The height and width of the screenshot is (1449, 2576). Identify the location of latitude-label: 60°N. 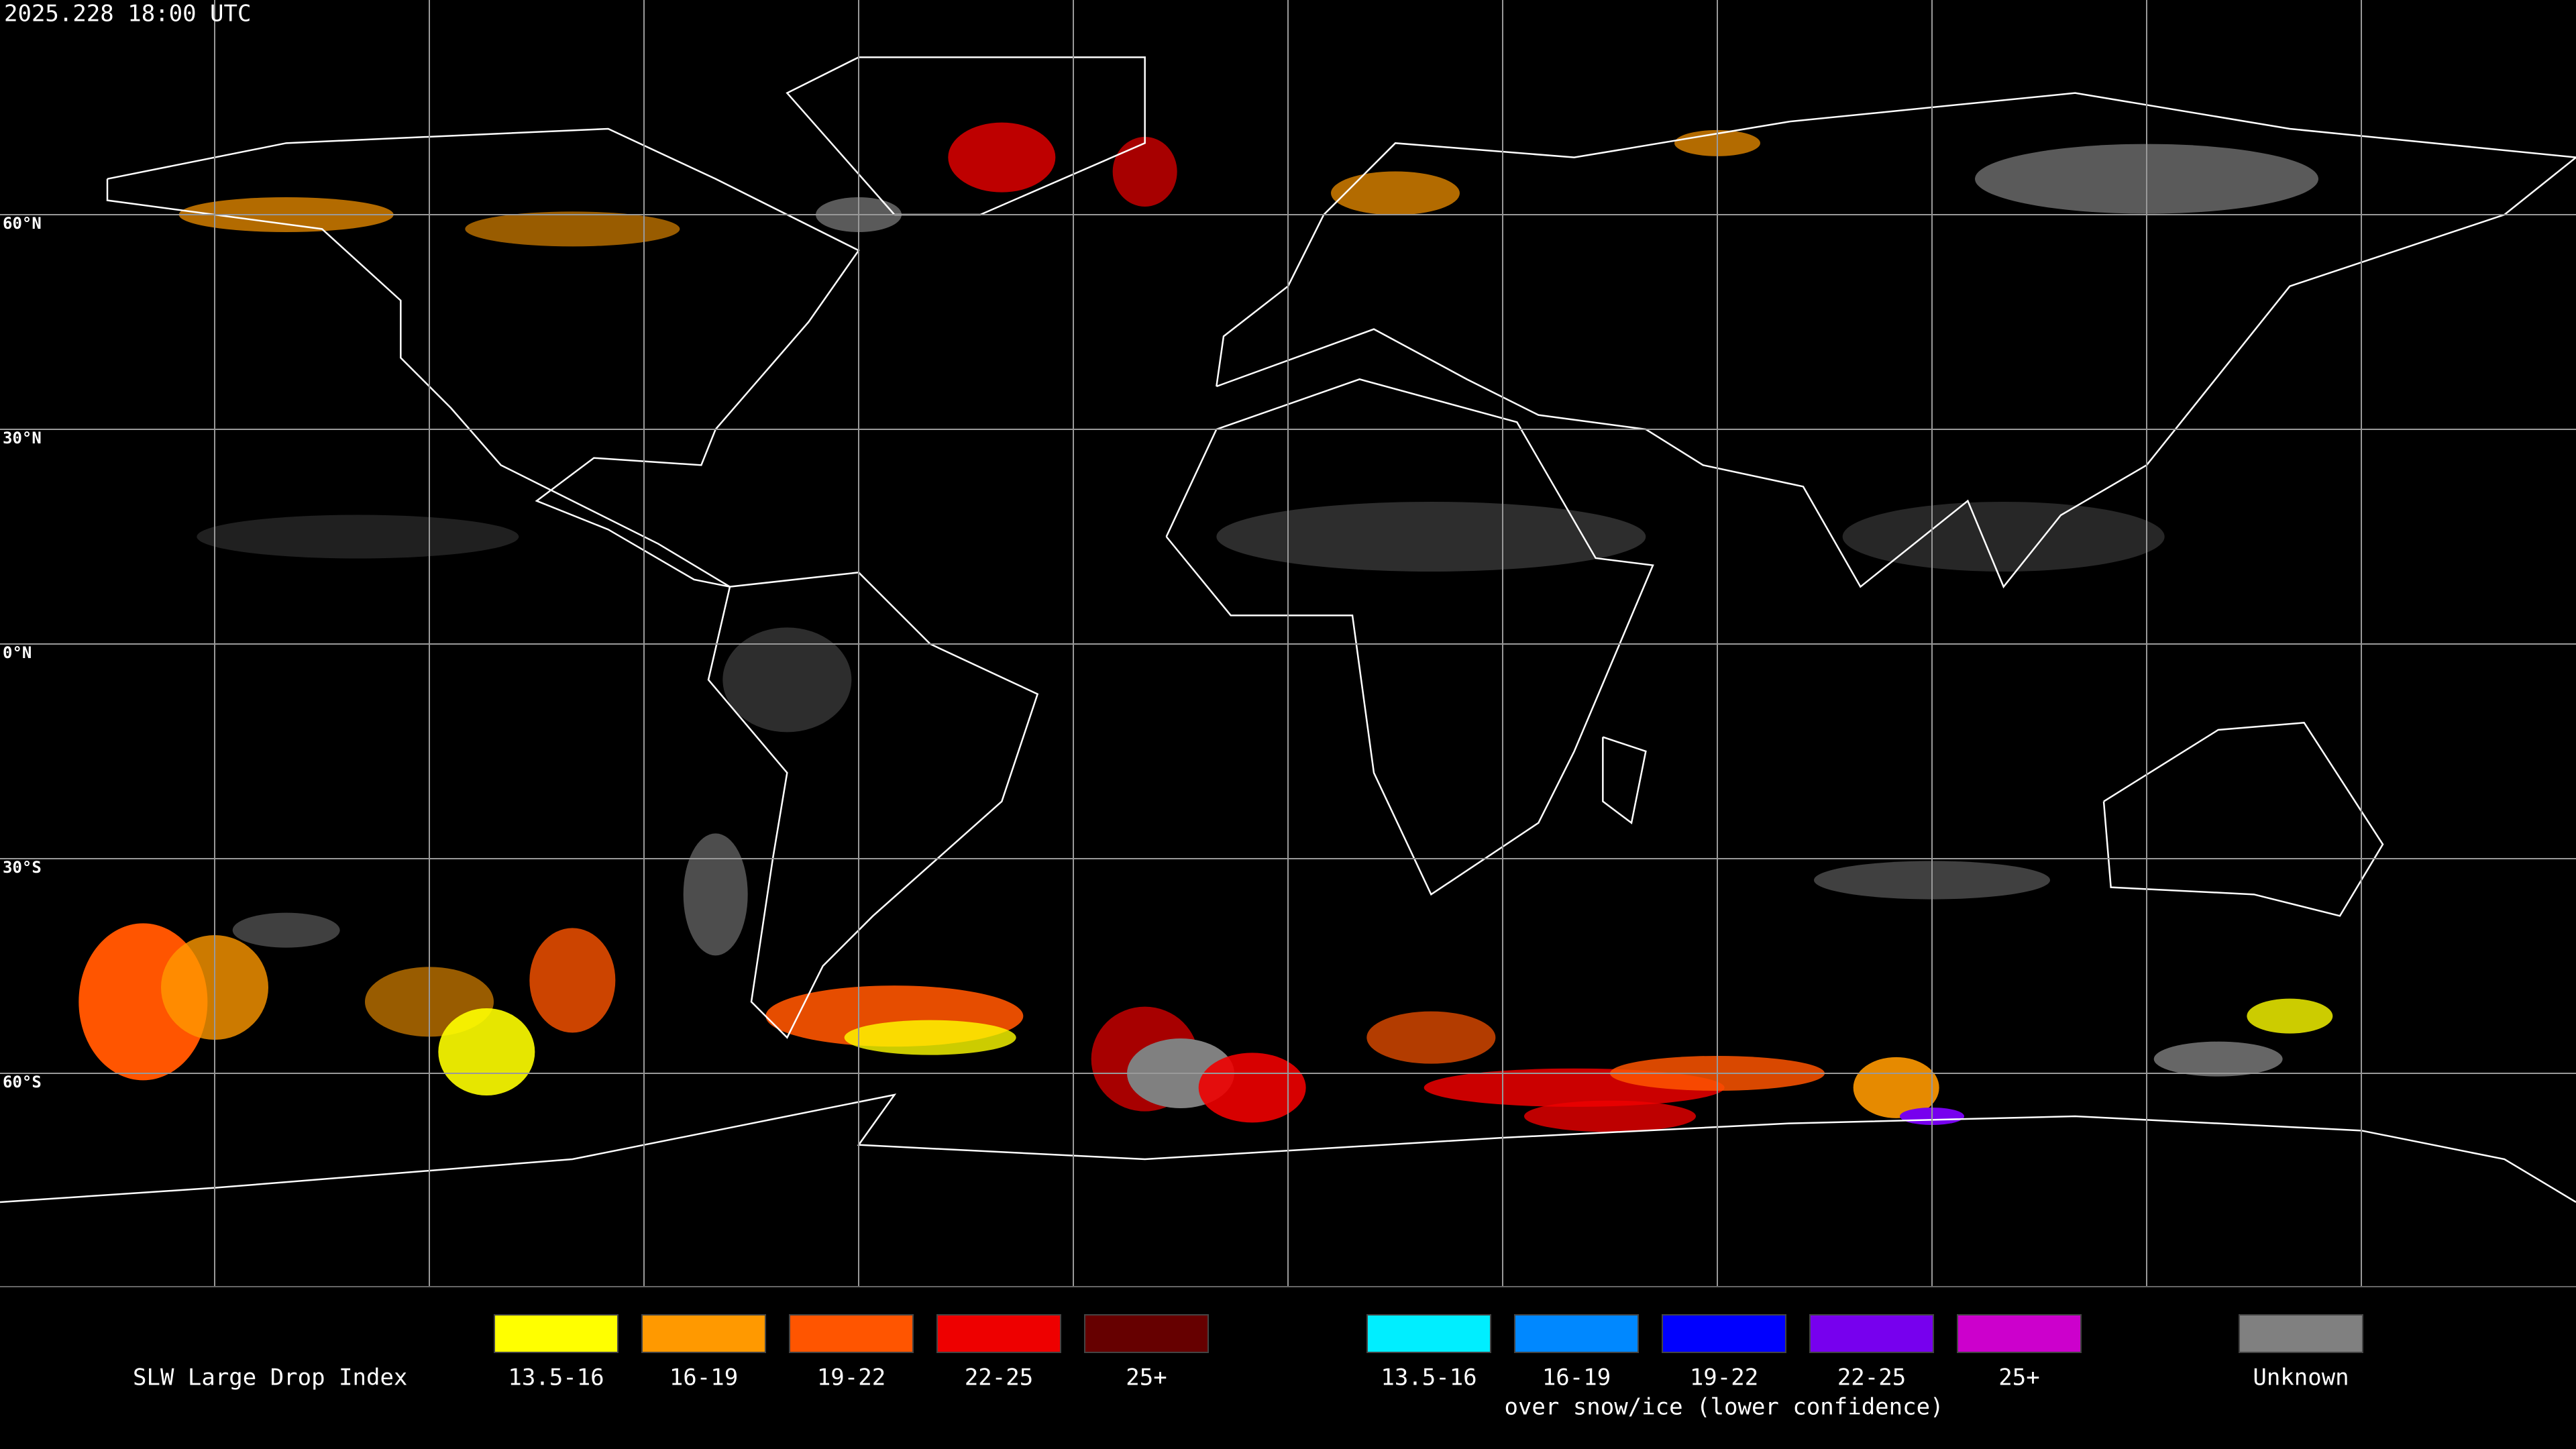
(22, 223).